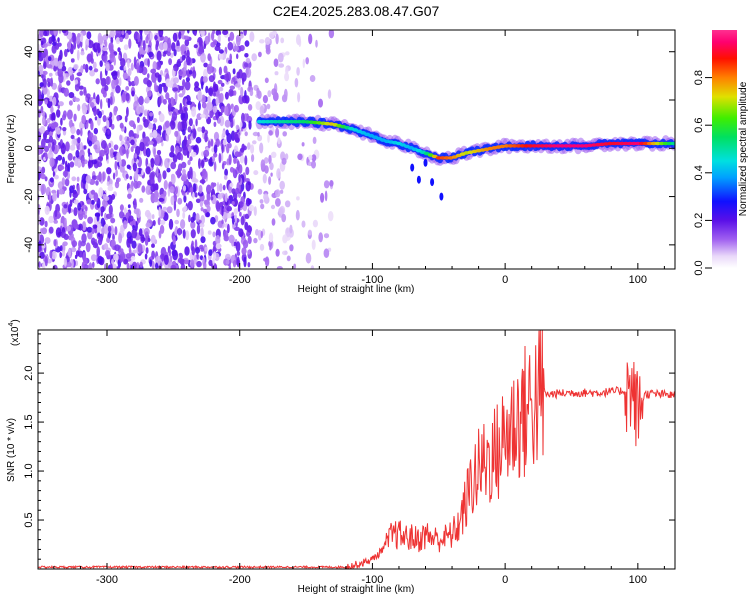  I want to click on colorbar-tick-label: 0.2, so click(699, 220).